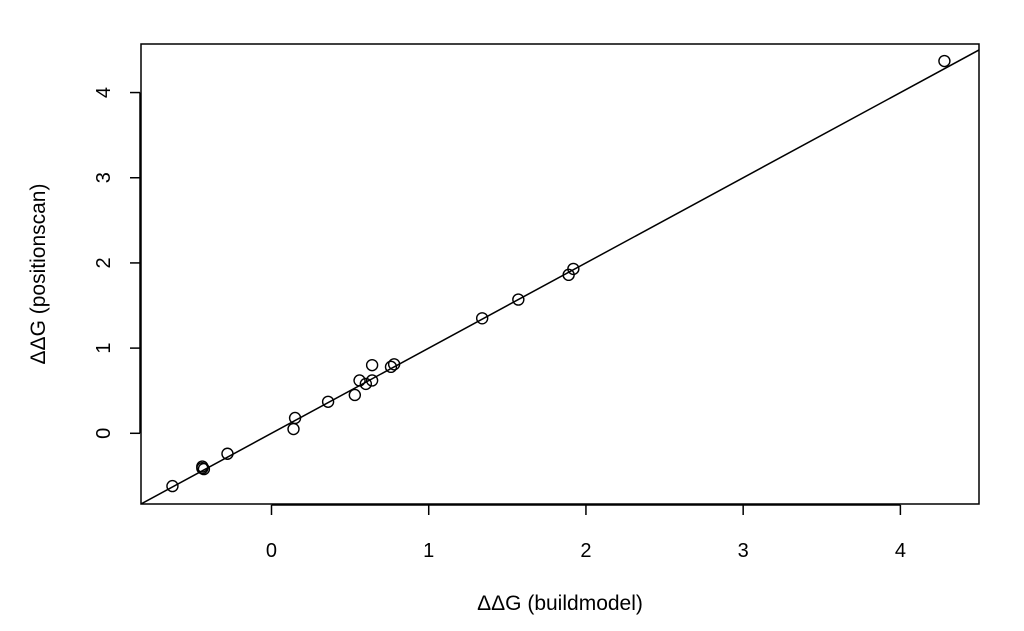 This screenshot has width=1024, height=631. Describe the element at coordinates (38, 274) in the screenshot. I see `y-axis-title: ΔΔG (positionscan)` at that location.